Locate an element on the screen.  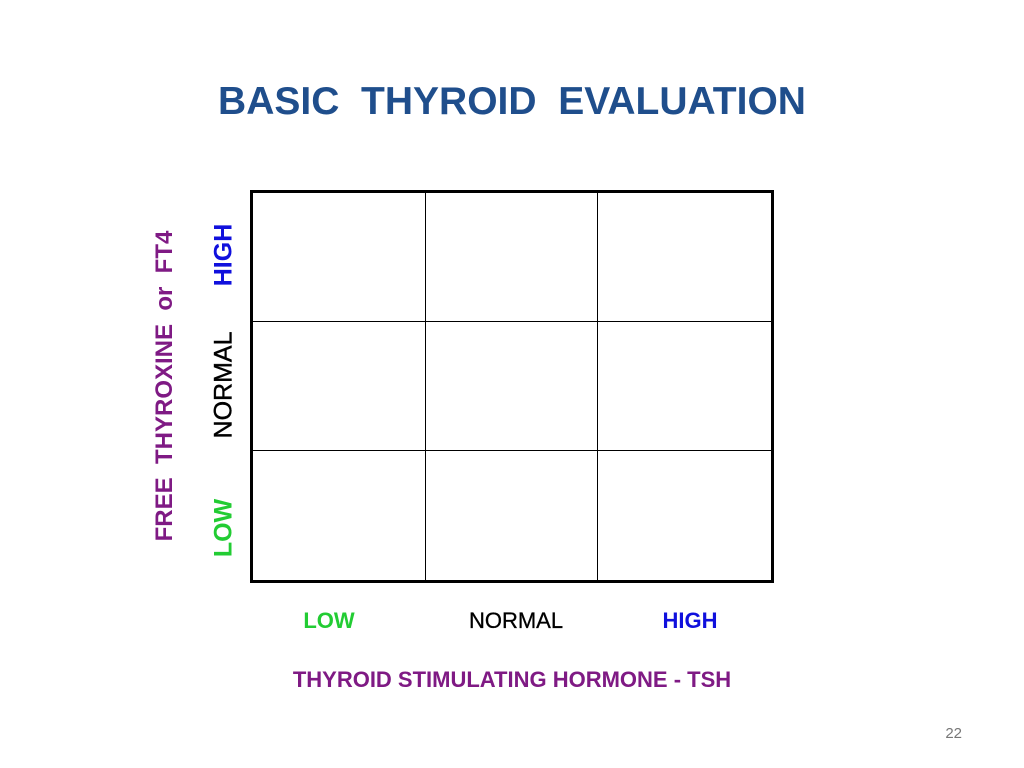
y-level-normal: NORMAL is located at coordinates (223, 385).